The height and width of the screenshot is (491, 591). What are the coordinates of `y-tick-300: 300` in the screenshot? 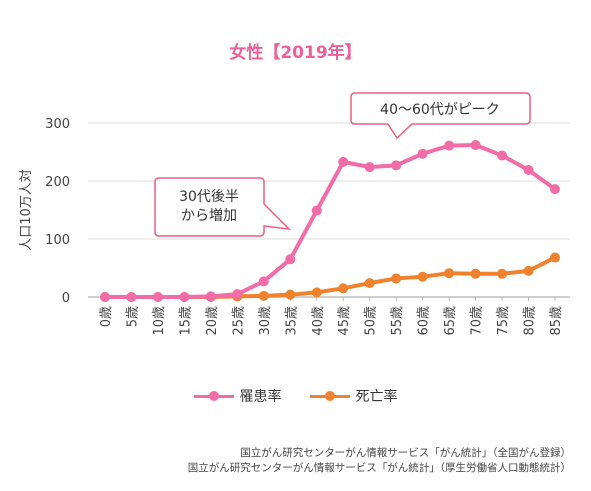 It's located at (57, 124).